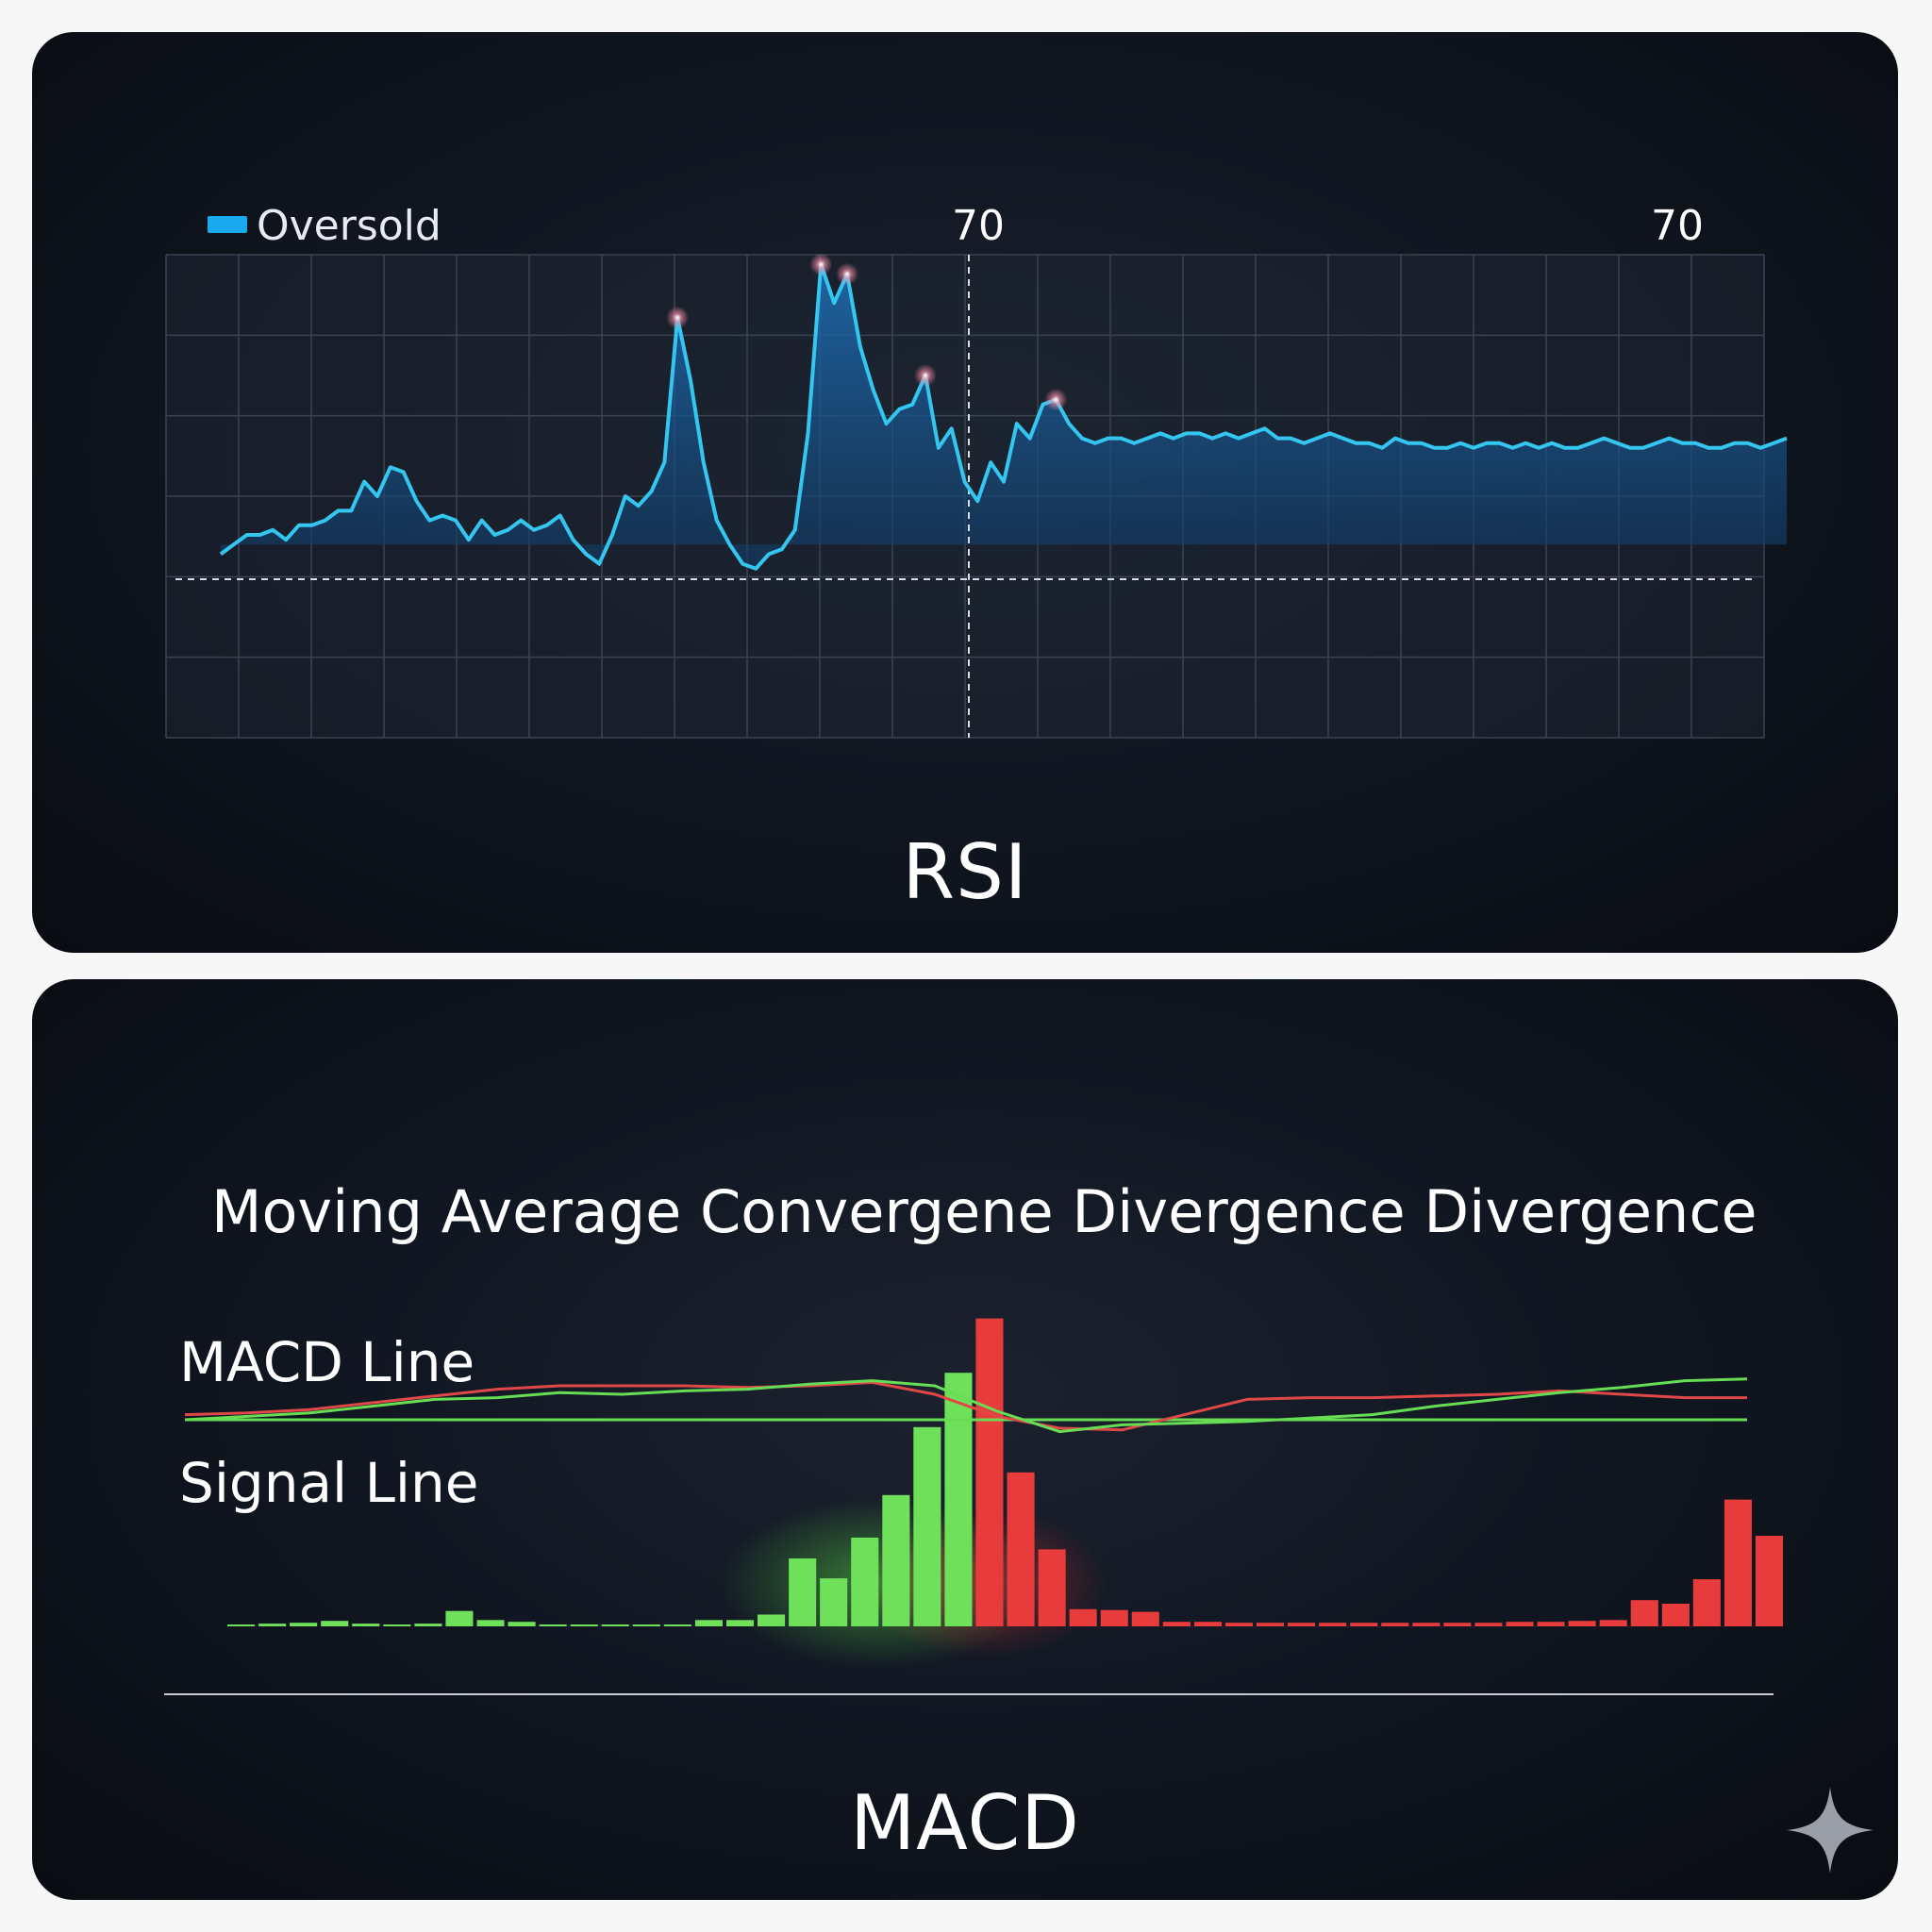 The width and height of the screenshot is (1932, 1932). What do you see at coordinates (349, 226) in the screenshot?
I see `legend-oversold-label: Oversold` at bounding box center [349, 226].